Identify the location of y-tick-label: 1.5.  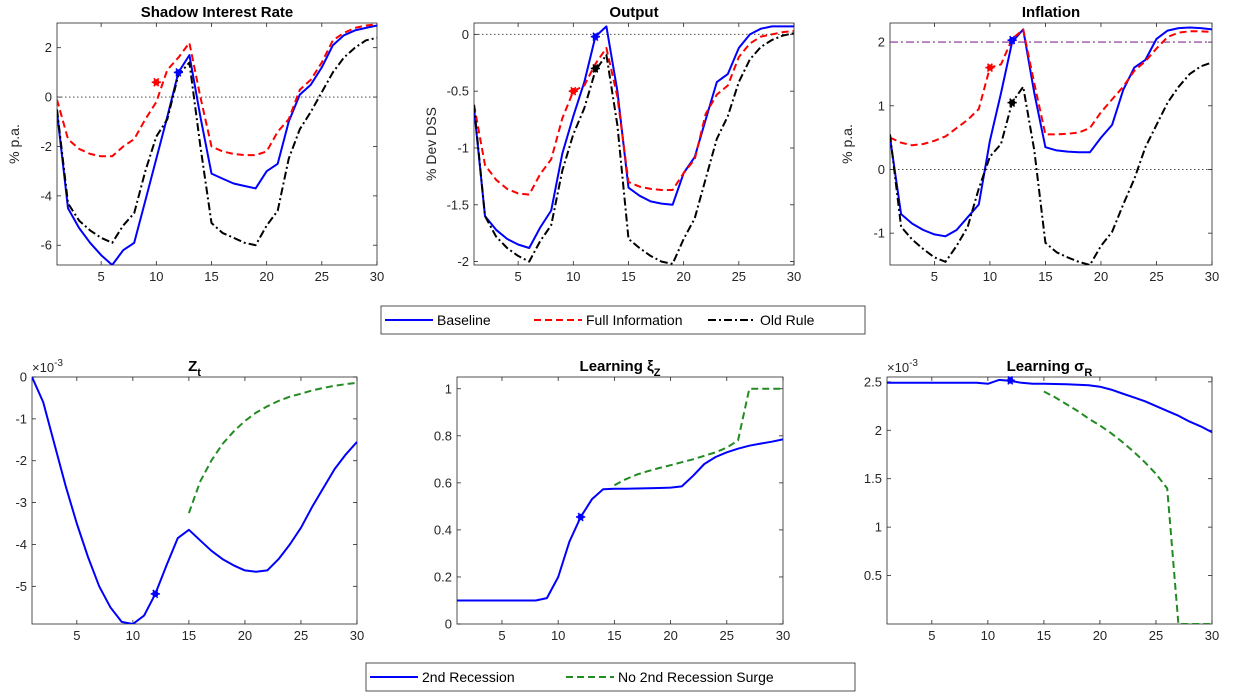
(873, 478).